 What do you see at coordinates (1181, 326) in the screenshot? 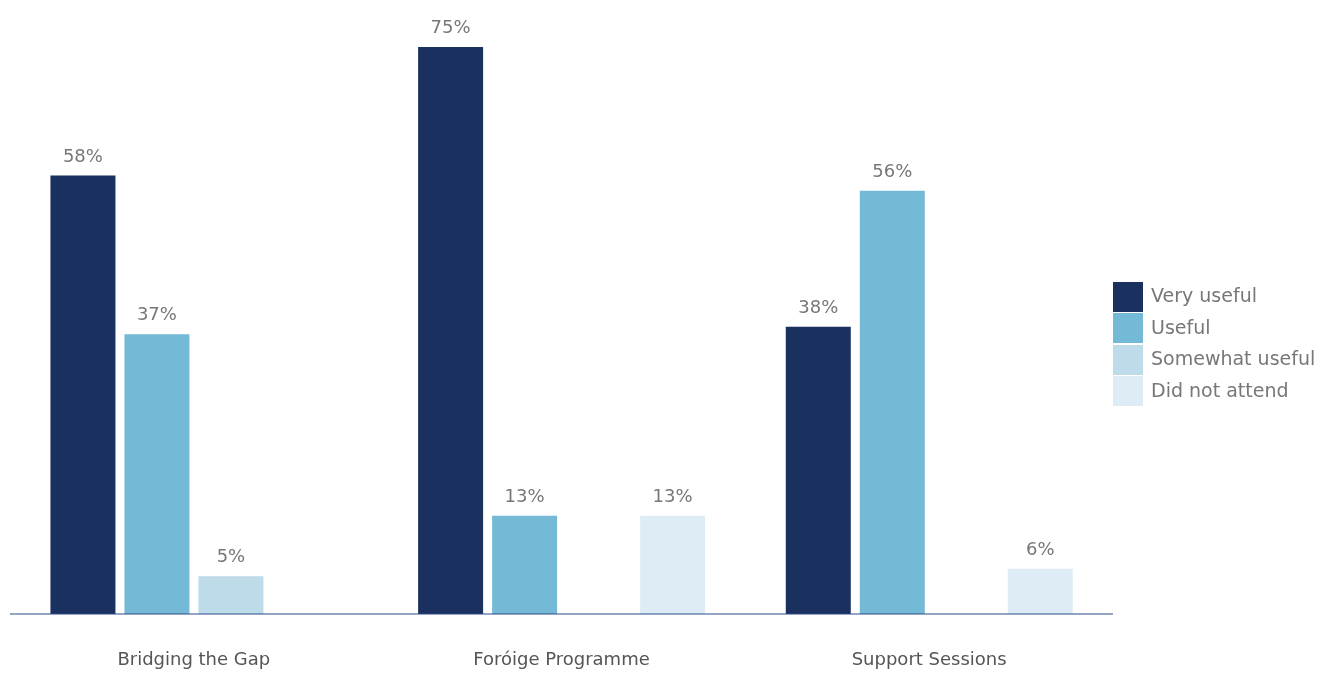
I see `legend-label: Useful` at bounding box center [1181, 326].